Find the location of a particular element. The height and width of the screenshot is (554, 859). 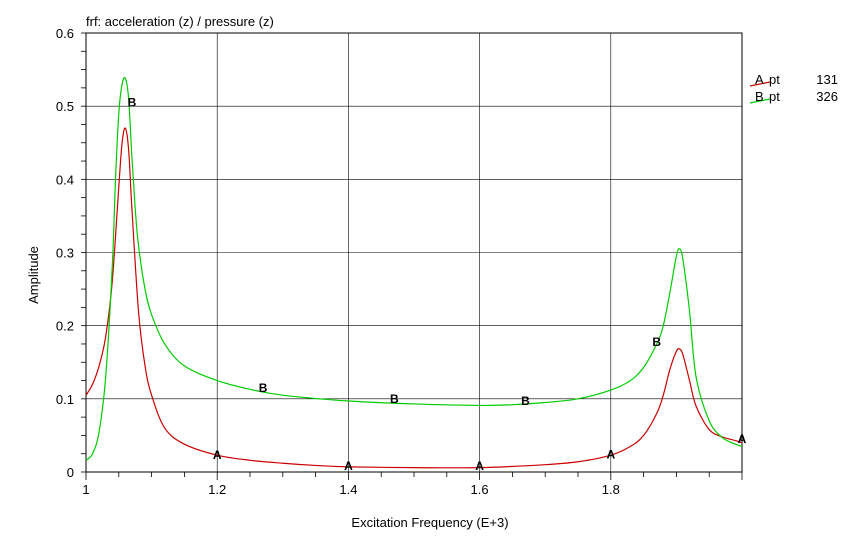

x-tick-label: 1 is located at coordinates (85, 489).